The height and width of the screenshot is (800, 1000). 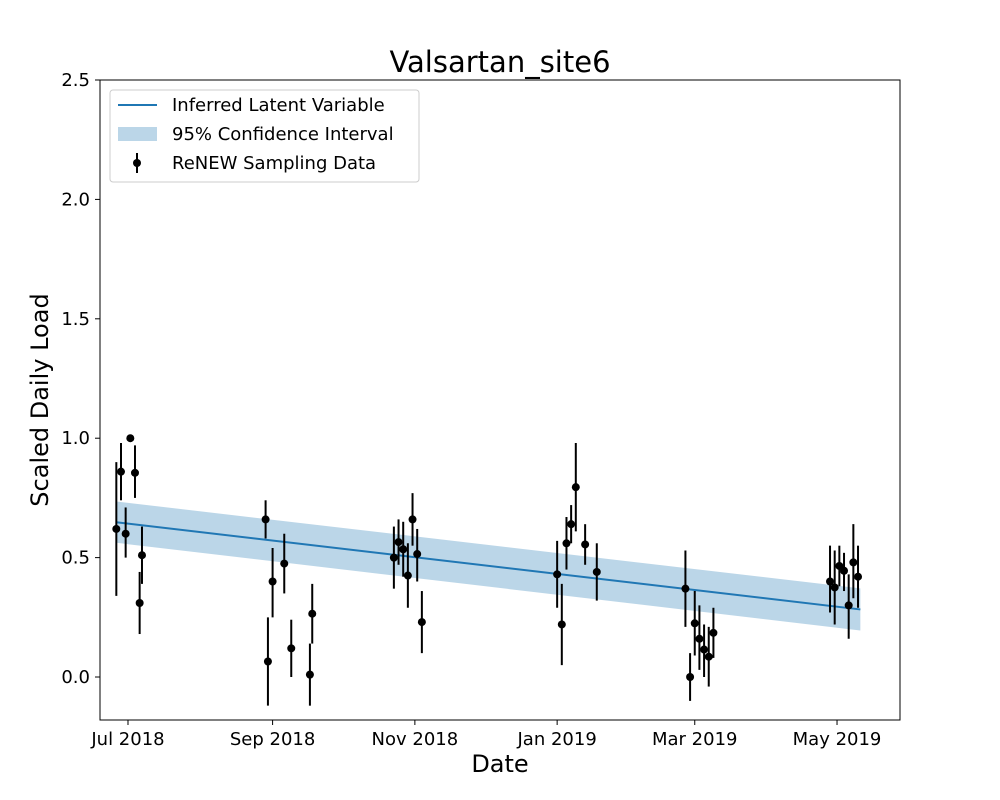 I want to click on legend-label-confidence: 95% Confidence Interval, so click(x=283, y=134).